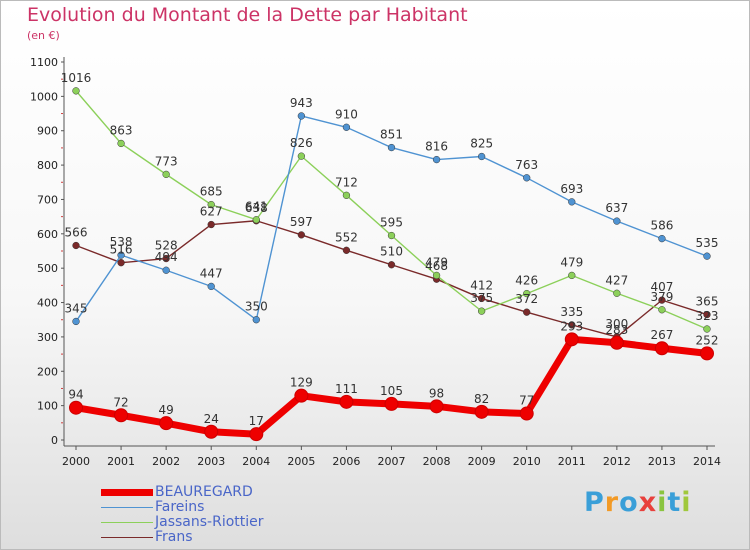 This screenshot has width=750, height=550. Describe the element at coordinates (526, 299) in the screenshot. I see `series-frans-label-2010: 372` at that location.